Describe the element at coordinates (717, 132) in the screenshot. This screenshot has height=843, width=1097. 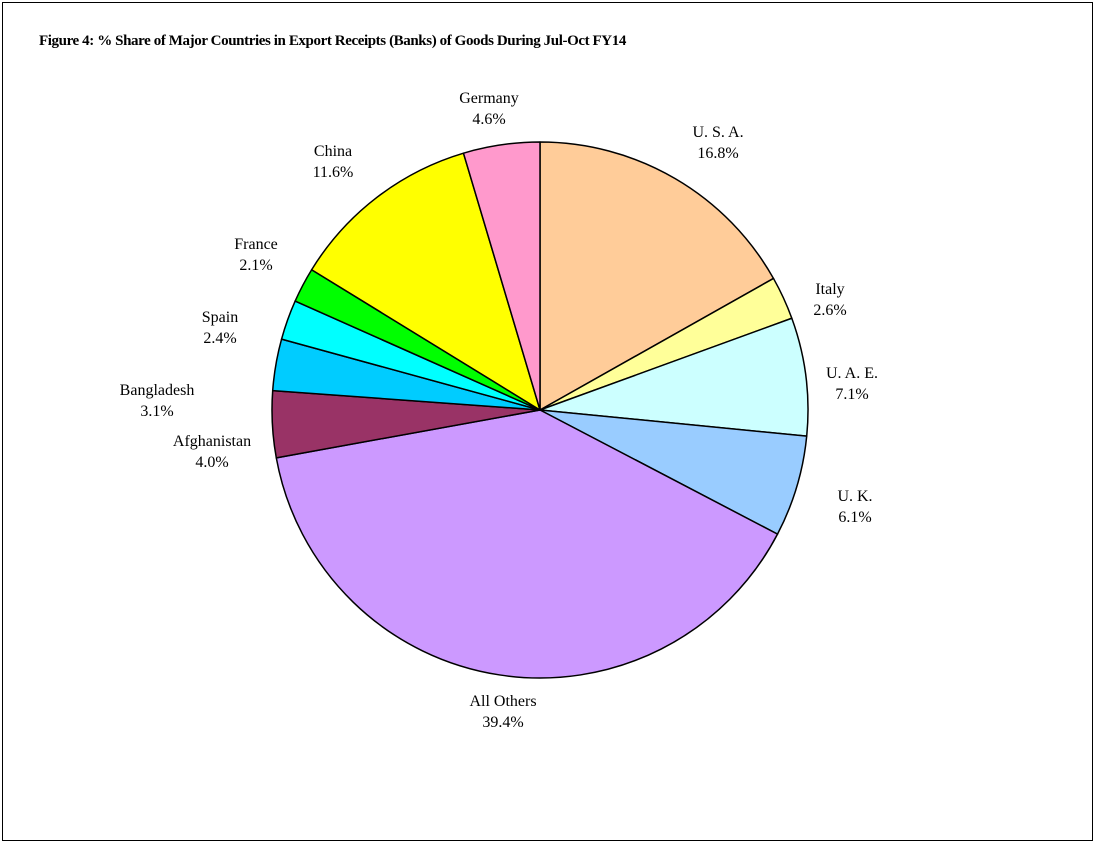
I see `slice-label-u-s-a: U. S. A.` at that location.